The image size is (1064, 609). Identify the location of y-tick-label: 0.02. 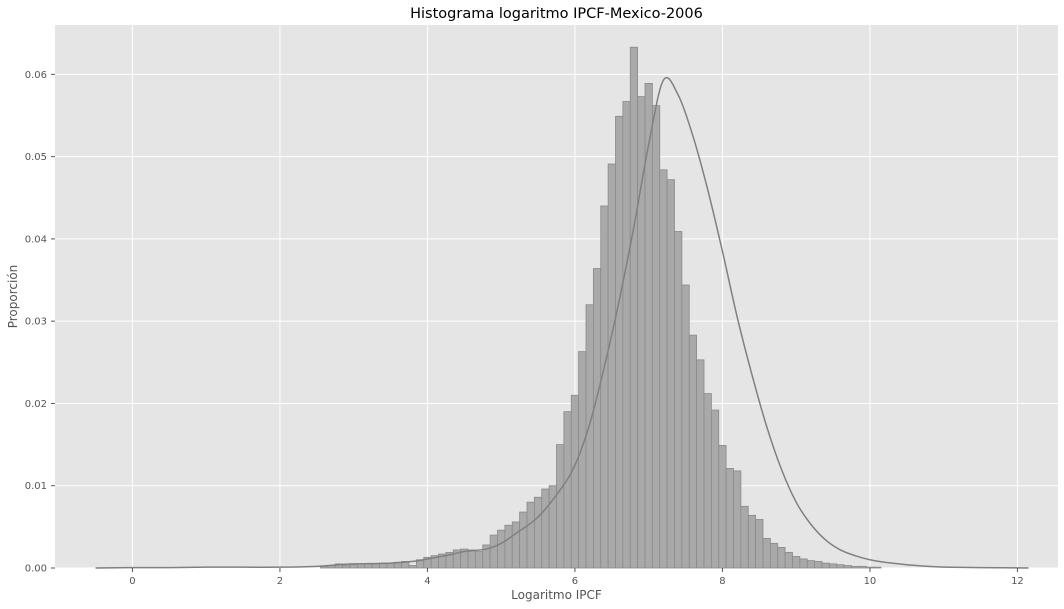
(36, 404).